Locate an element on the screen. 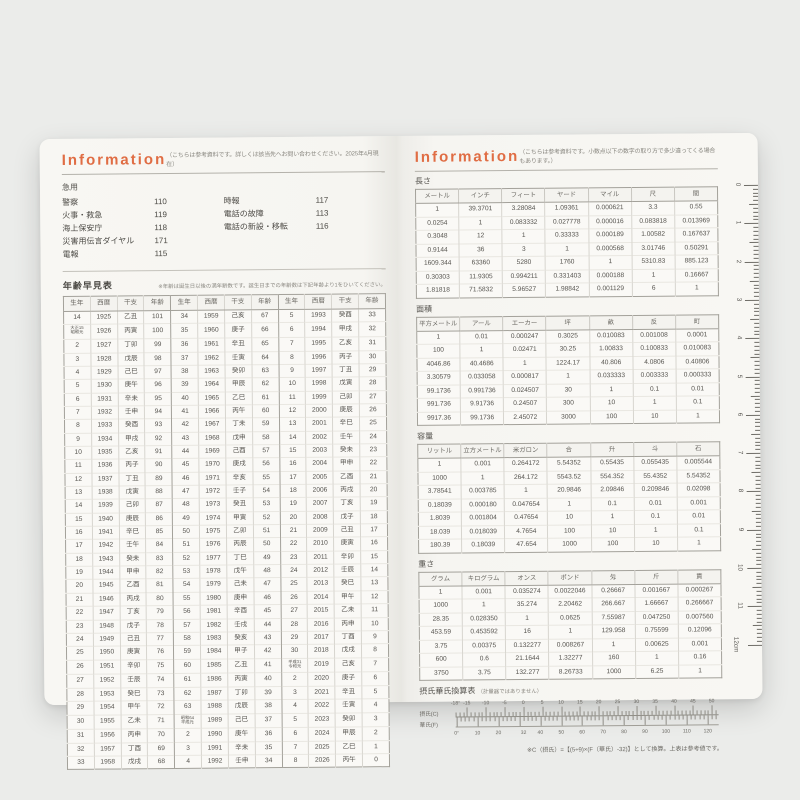  age-table-cell: 丁亥 is located at coordinates (133, 612).